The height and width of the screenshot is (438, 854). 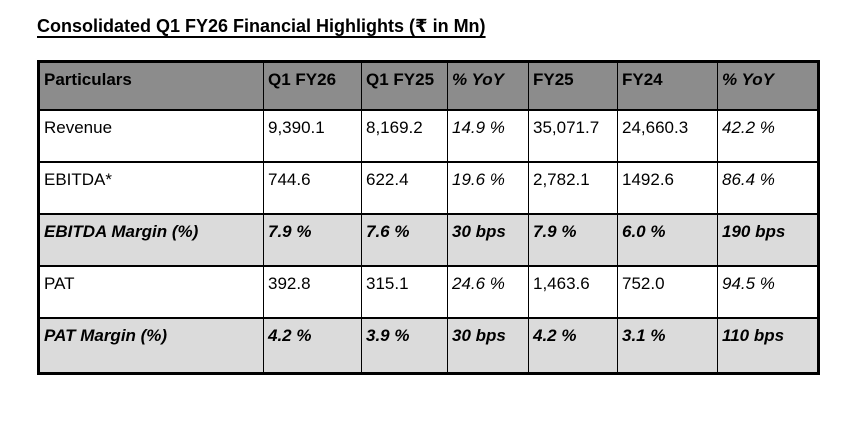 I want to click on cell-pat-q1fy25: 315.1, so click(x=404, y=291).